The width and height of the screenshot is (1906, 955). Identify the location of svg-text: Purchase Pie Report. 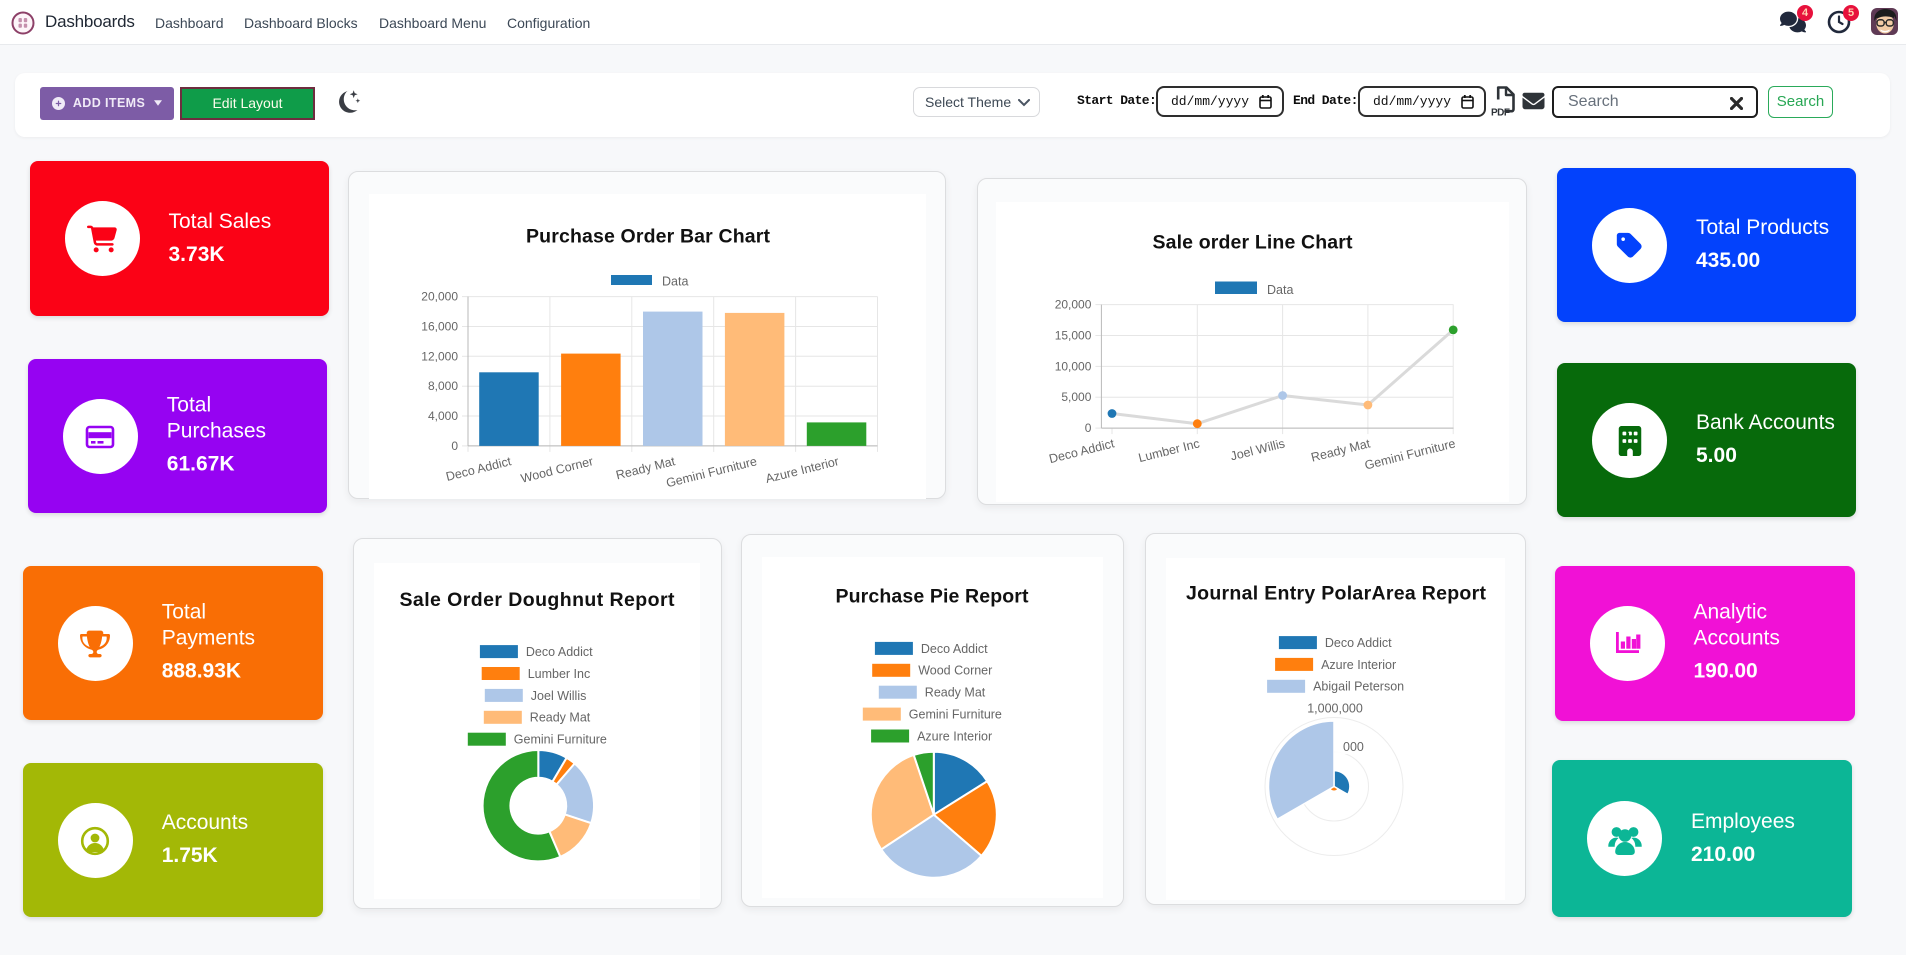
(933, 597).